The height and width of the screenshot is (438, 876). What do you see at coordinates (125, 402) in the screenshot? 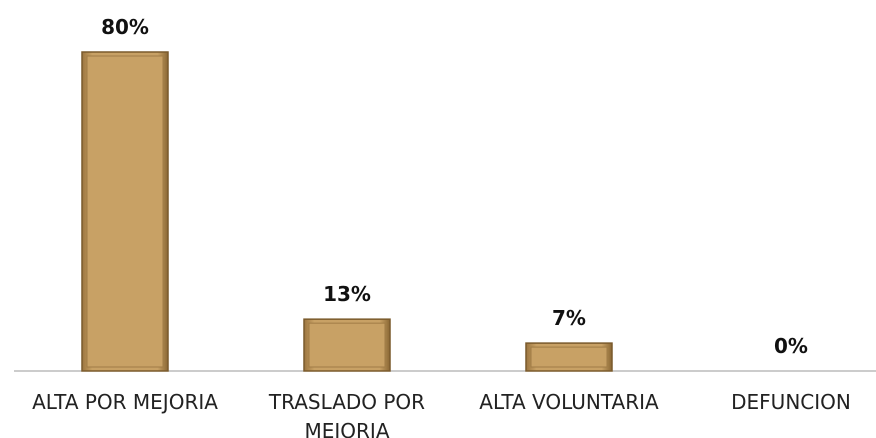
I see `x-tick-label: ALTA POR MEJORIA` at bounding box center [125, 402].